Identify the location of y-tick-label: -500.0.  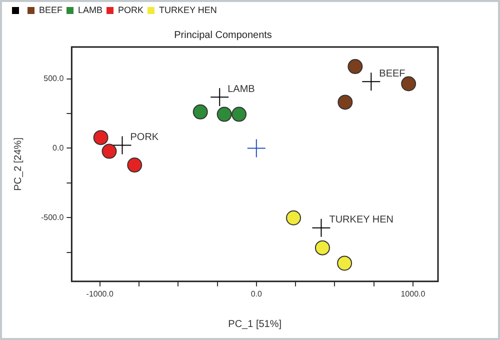
(52, 217).